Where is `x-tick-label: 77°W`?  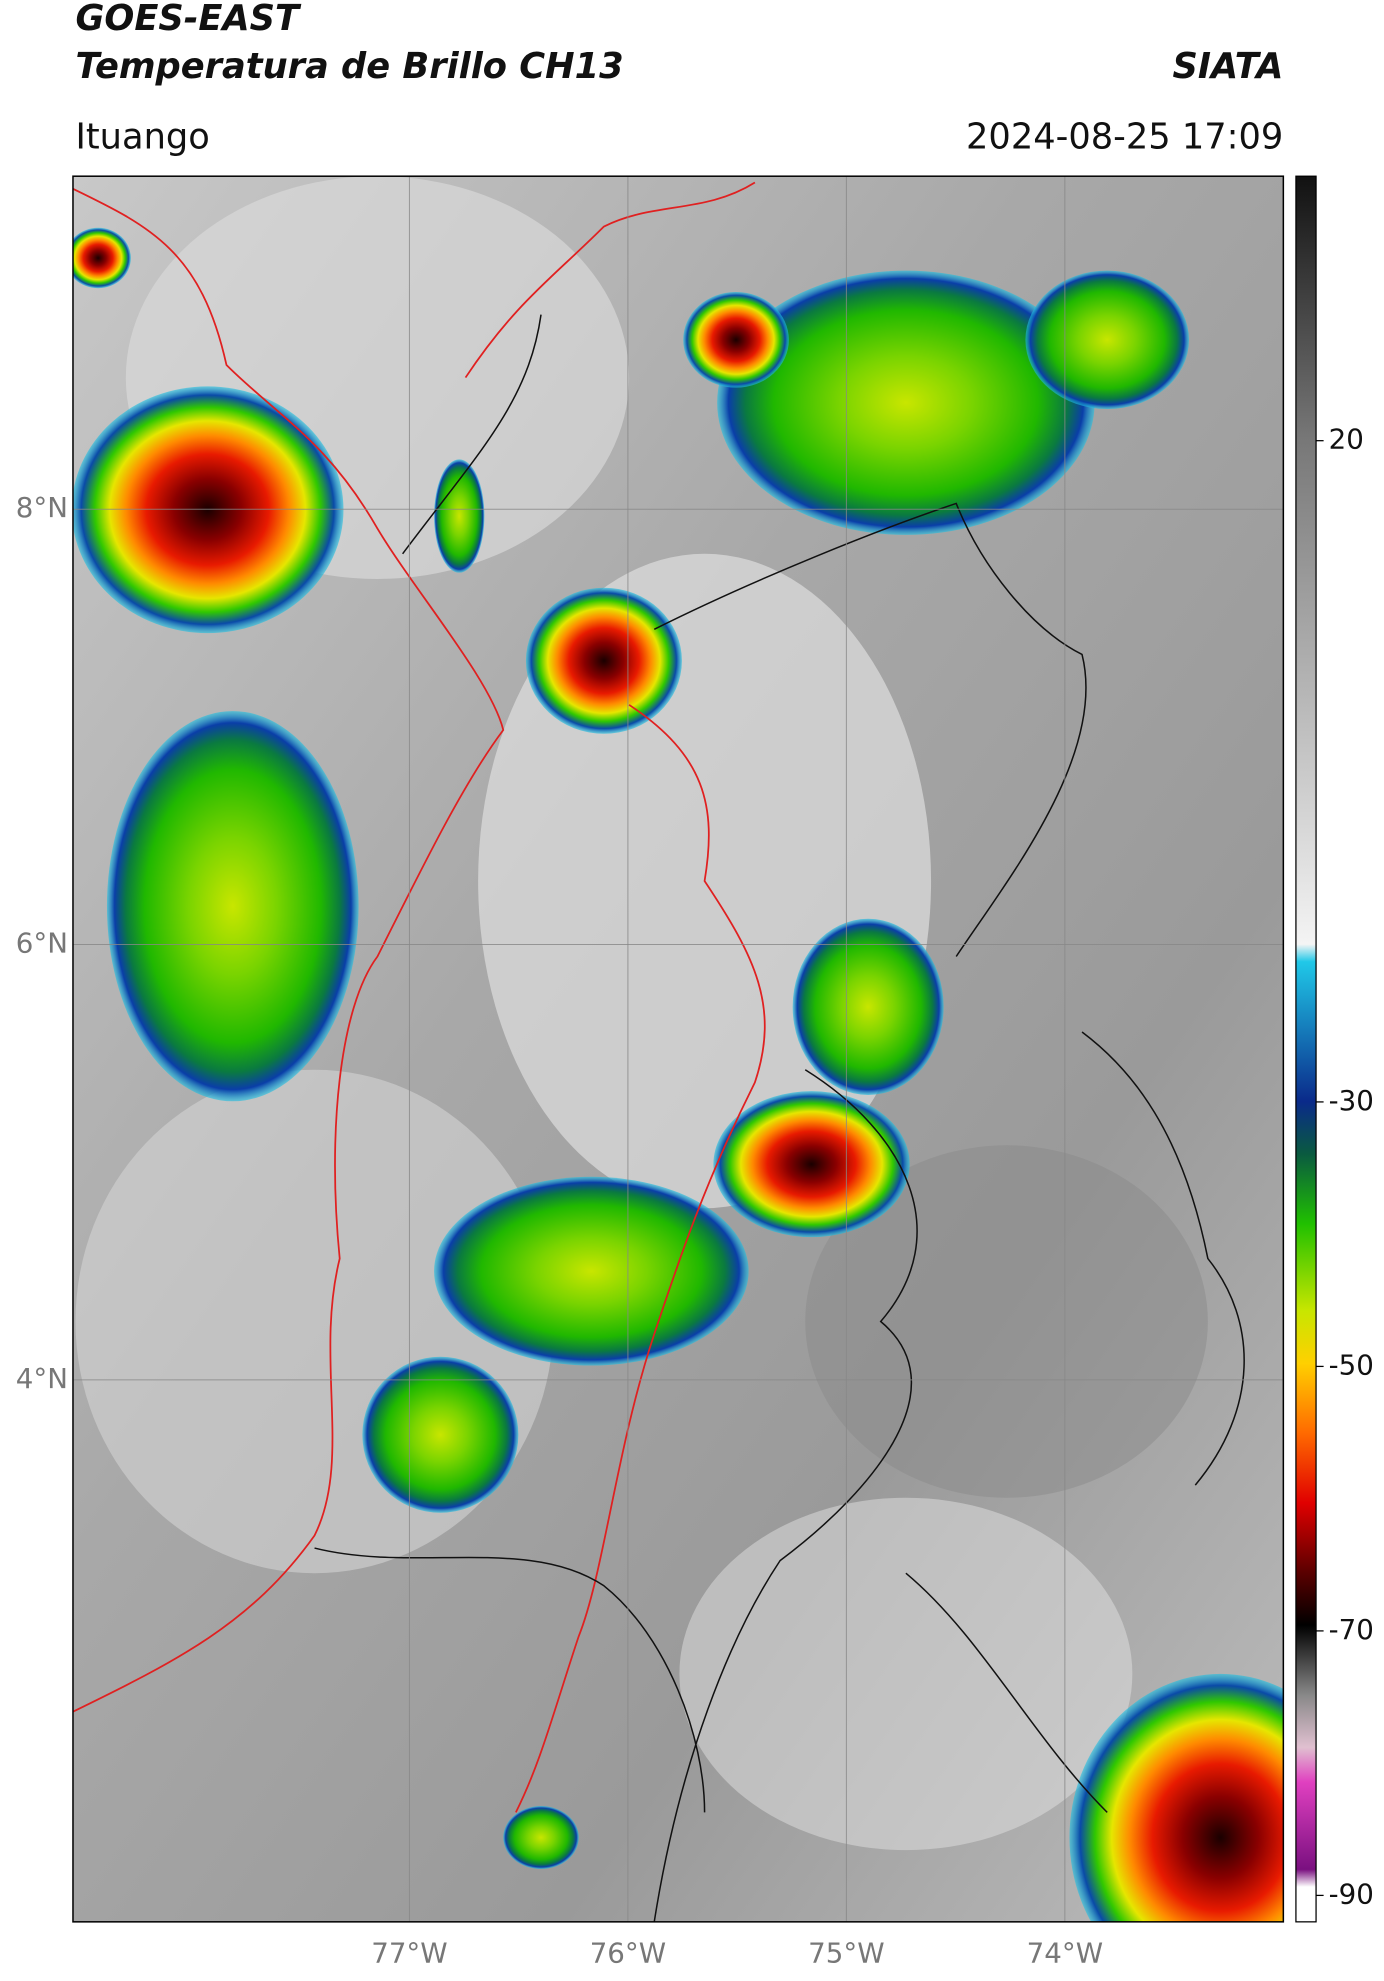
x-tick-label: 77°W is located at coordinates (409, 1953).